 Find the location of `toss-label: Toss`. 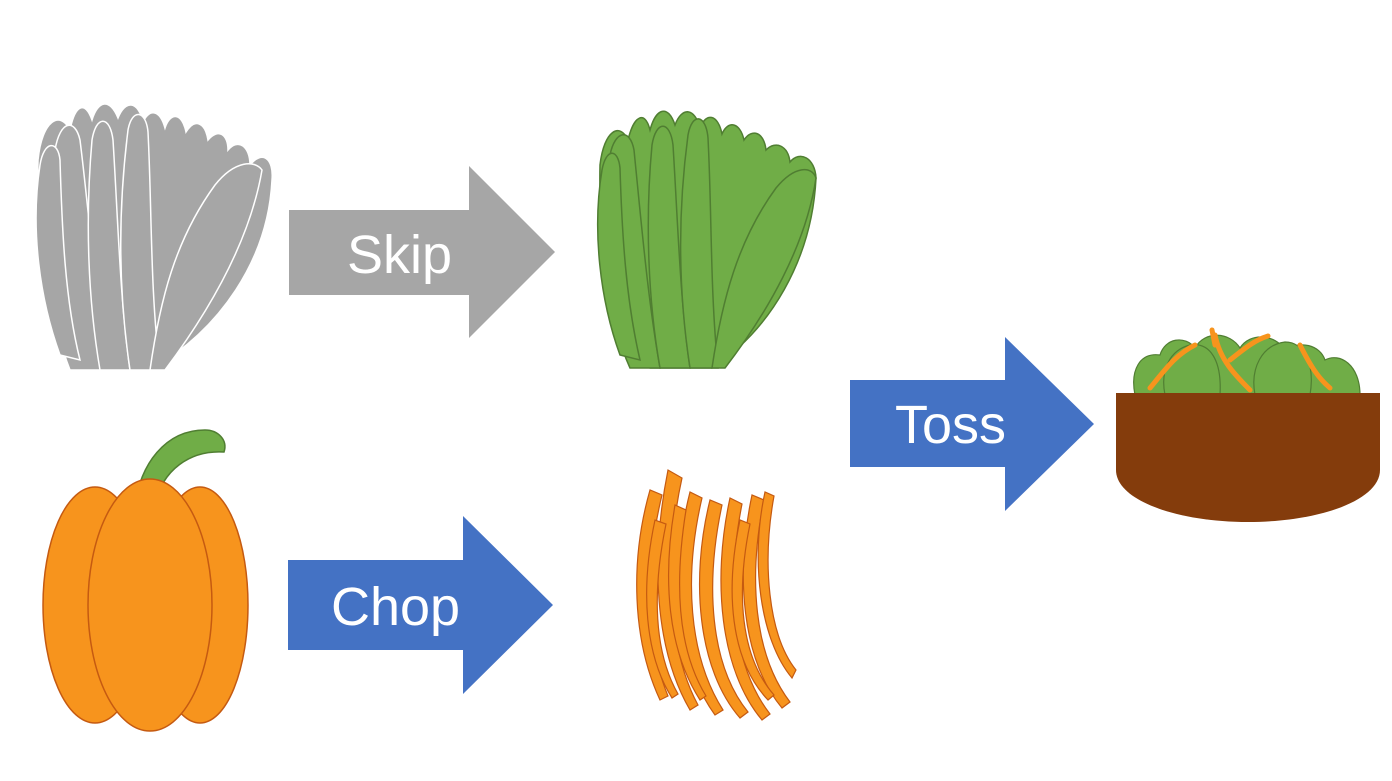

toss-label: Toss is located at coordinates (951, 425).